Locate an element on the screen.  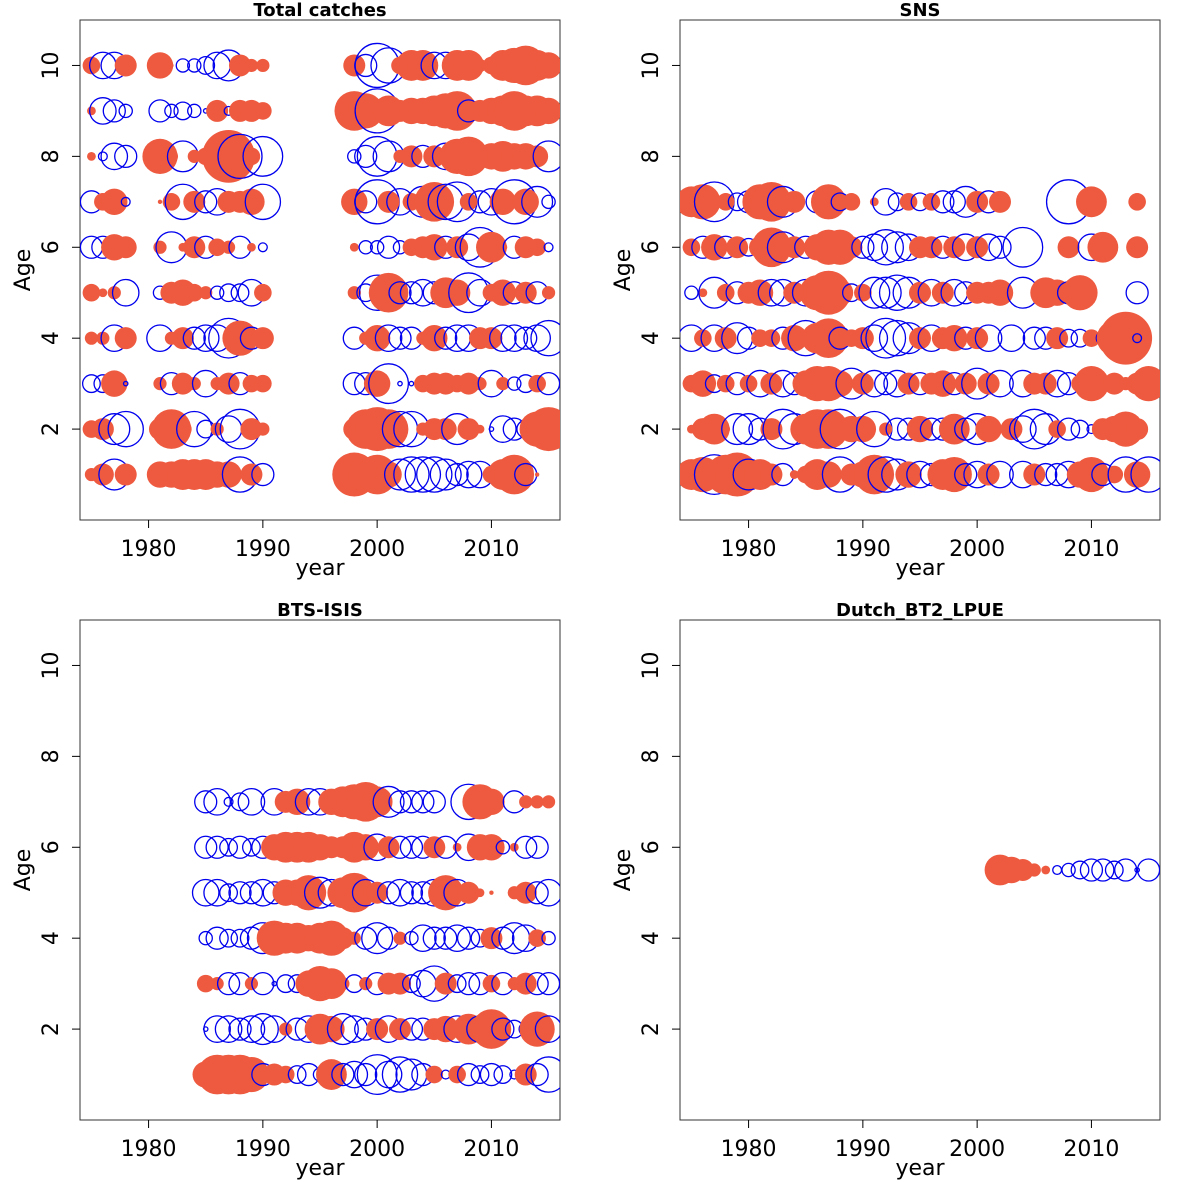
y-tick-label: 2 is located at coordinates (51, 1029).